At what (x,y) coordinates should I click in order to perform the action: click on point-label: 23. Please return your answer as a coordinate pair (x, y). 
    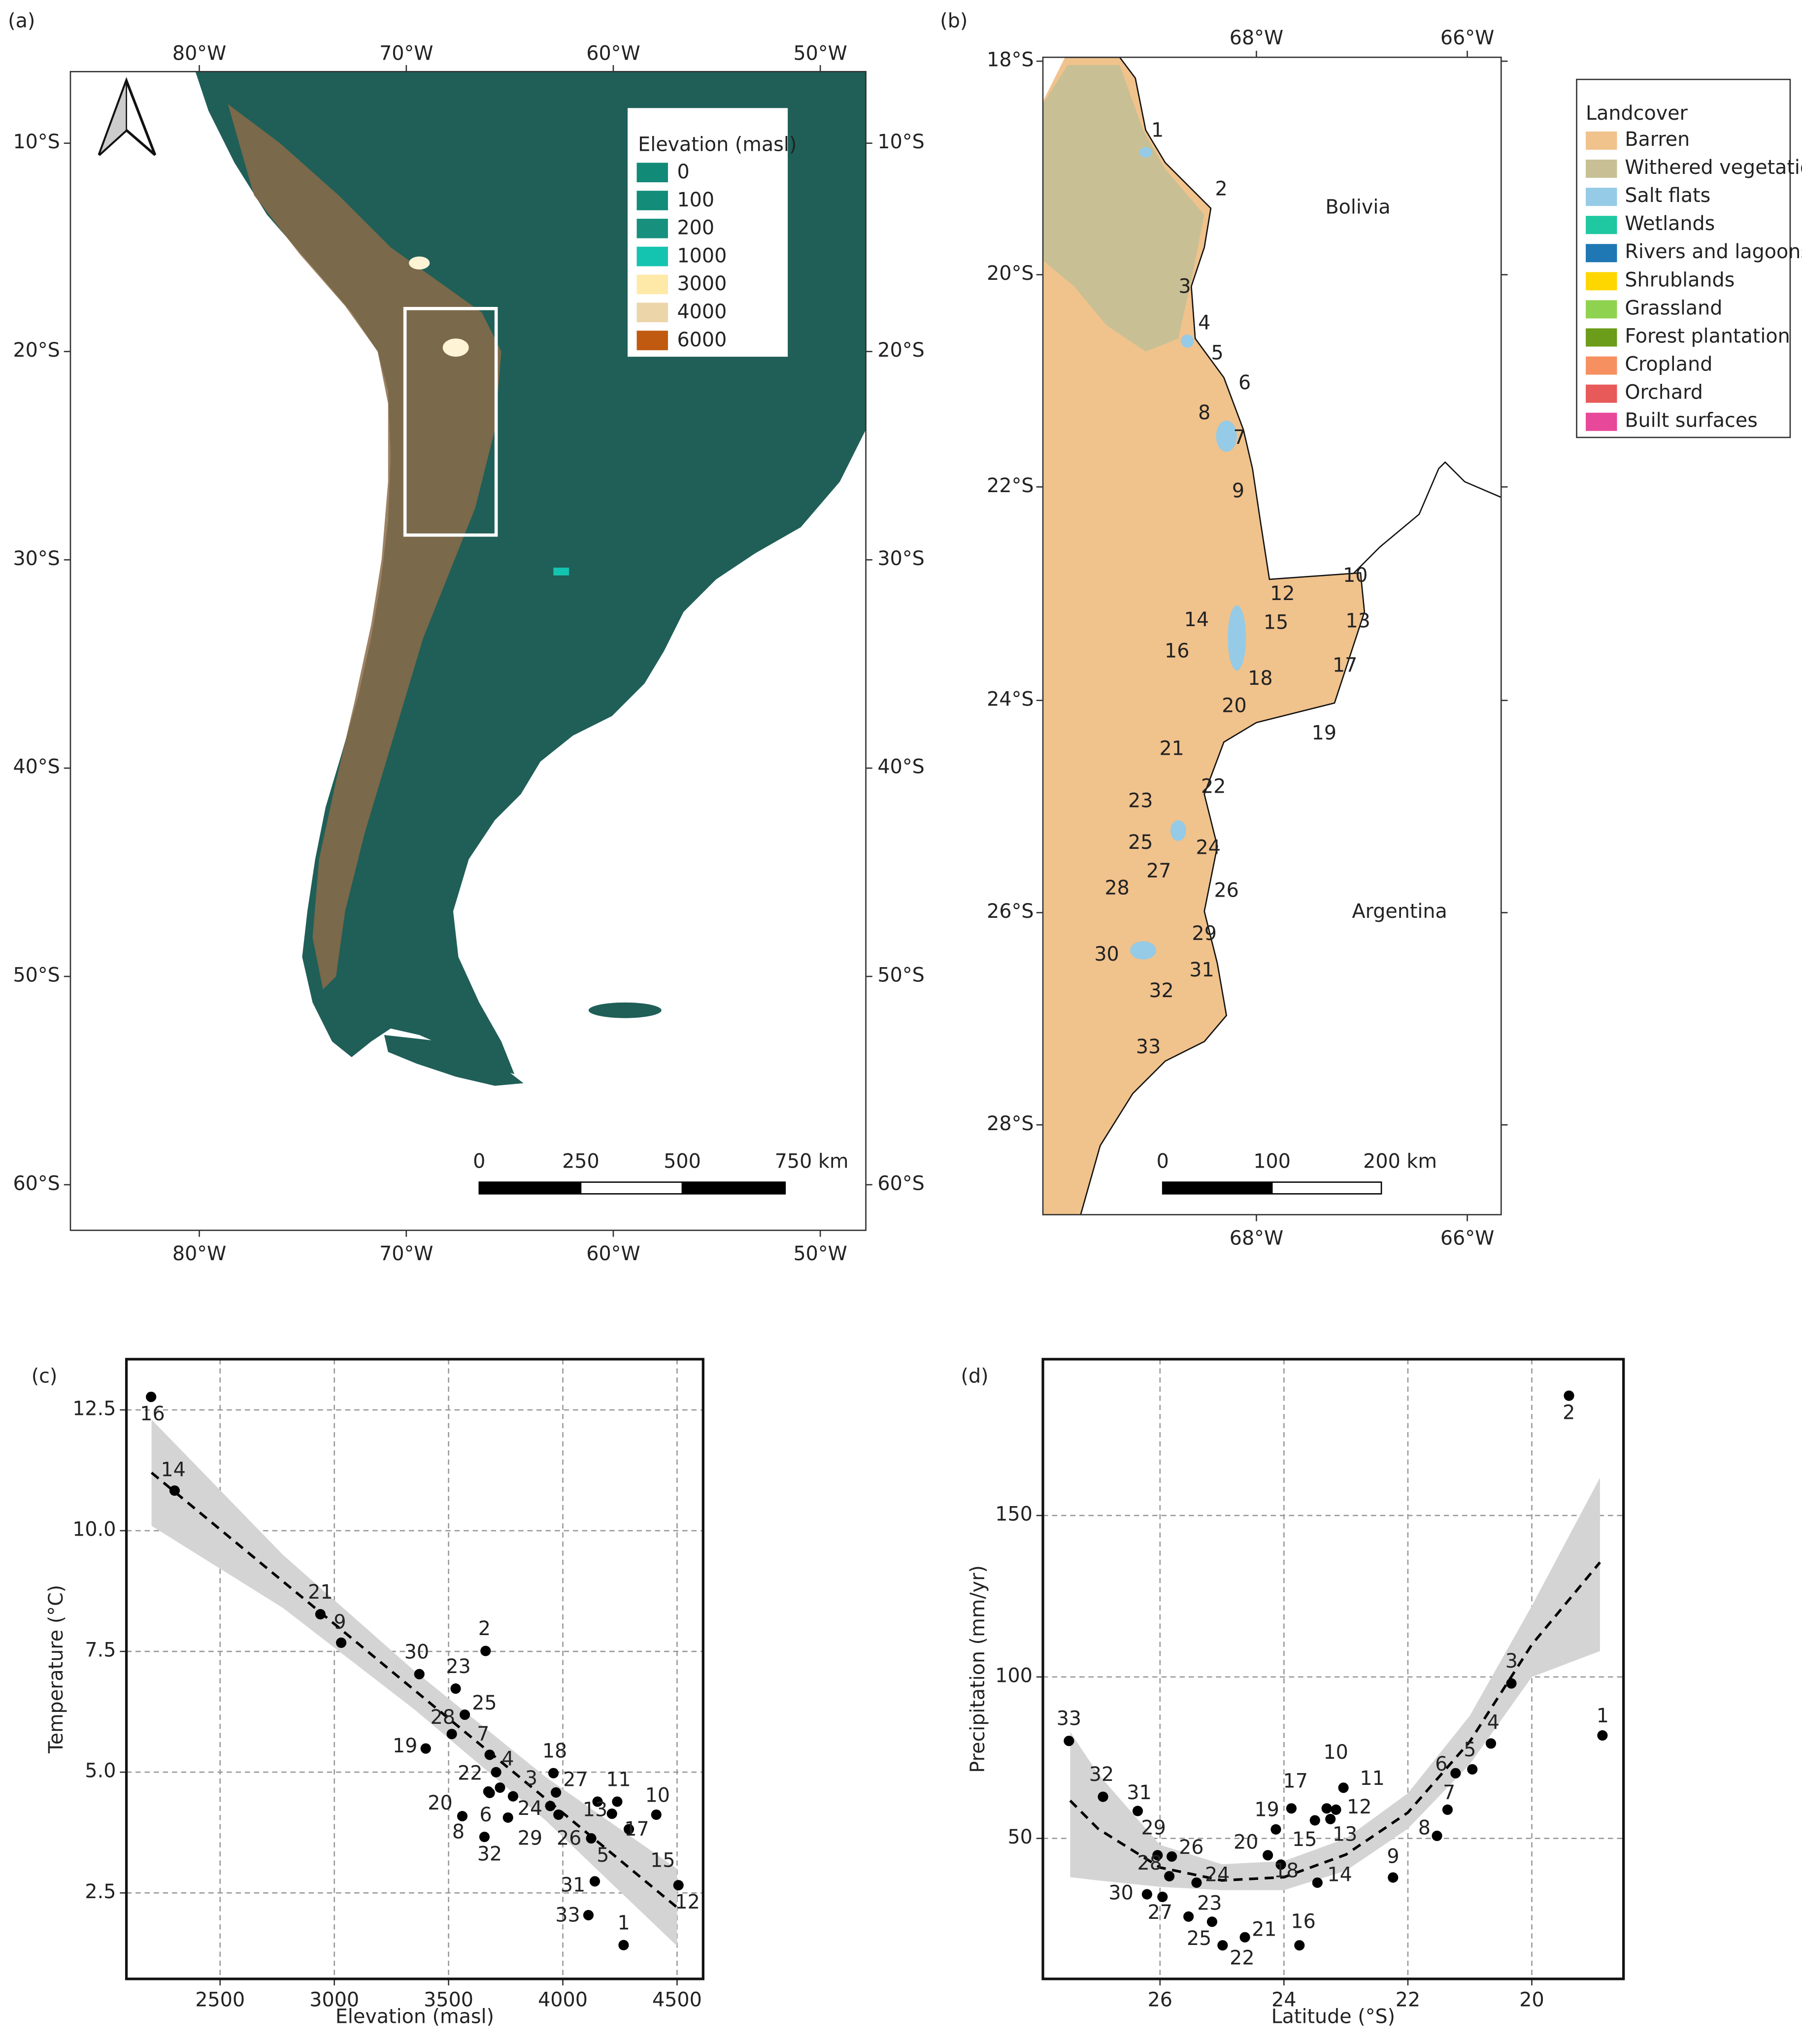
    Looking at the image, I should click on (1209, 1903).